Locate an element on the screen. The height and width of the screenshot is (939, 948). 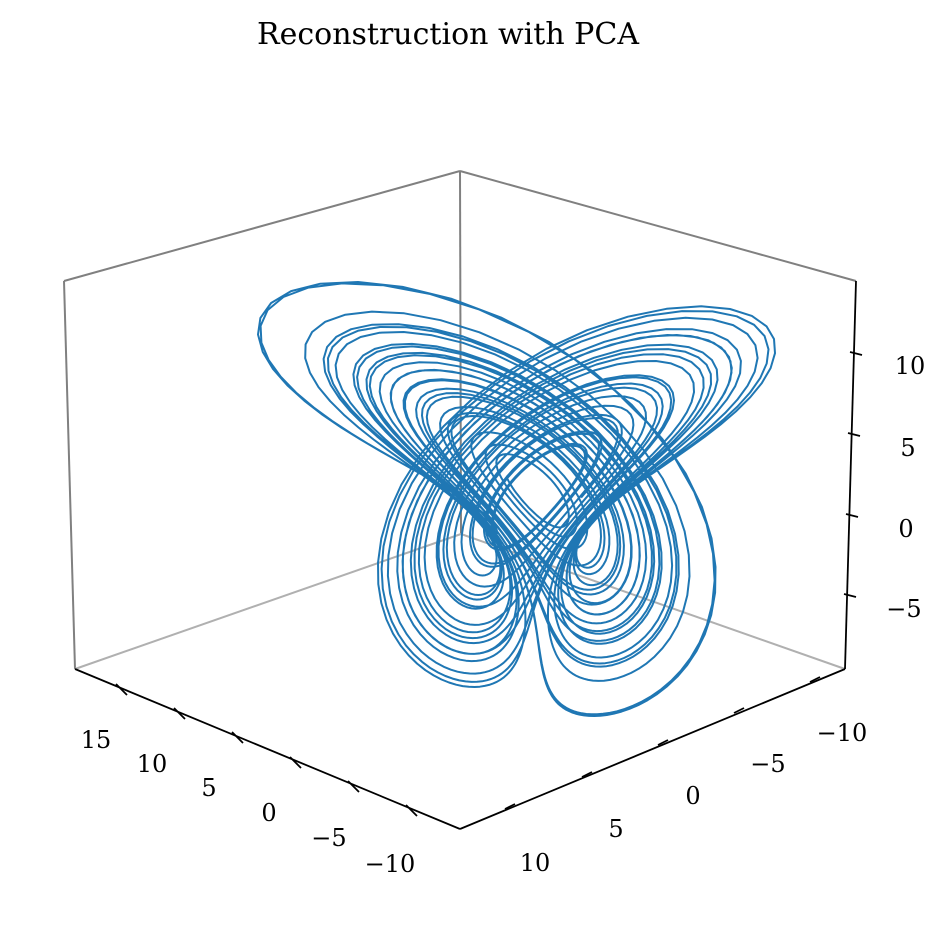
z-tick-label: 0 is located at coordinates (905, 529).